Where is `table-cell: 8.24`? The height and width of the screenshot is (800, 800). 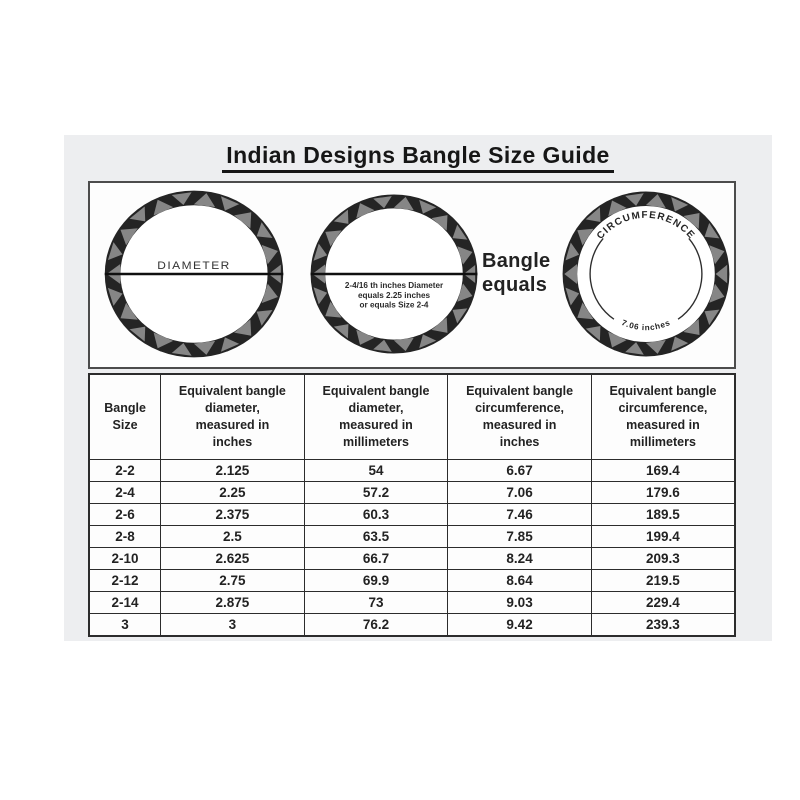 table-cell: 8.24 is located at coordinates (519, 558).